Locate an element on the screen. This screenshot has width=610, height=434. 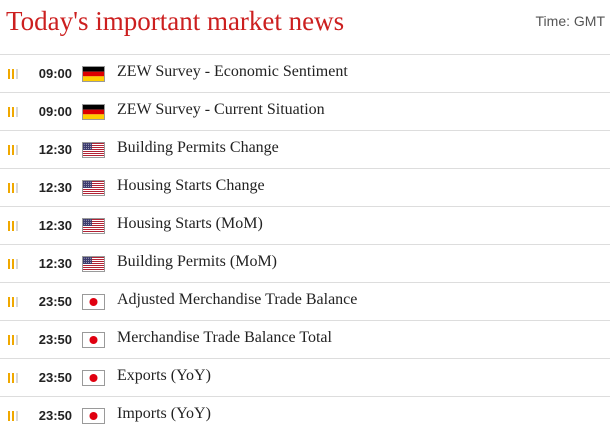
event-title: ZEW Survey - Economic Sentiment is located at coordinates (232, 71).